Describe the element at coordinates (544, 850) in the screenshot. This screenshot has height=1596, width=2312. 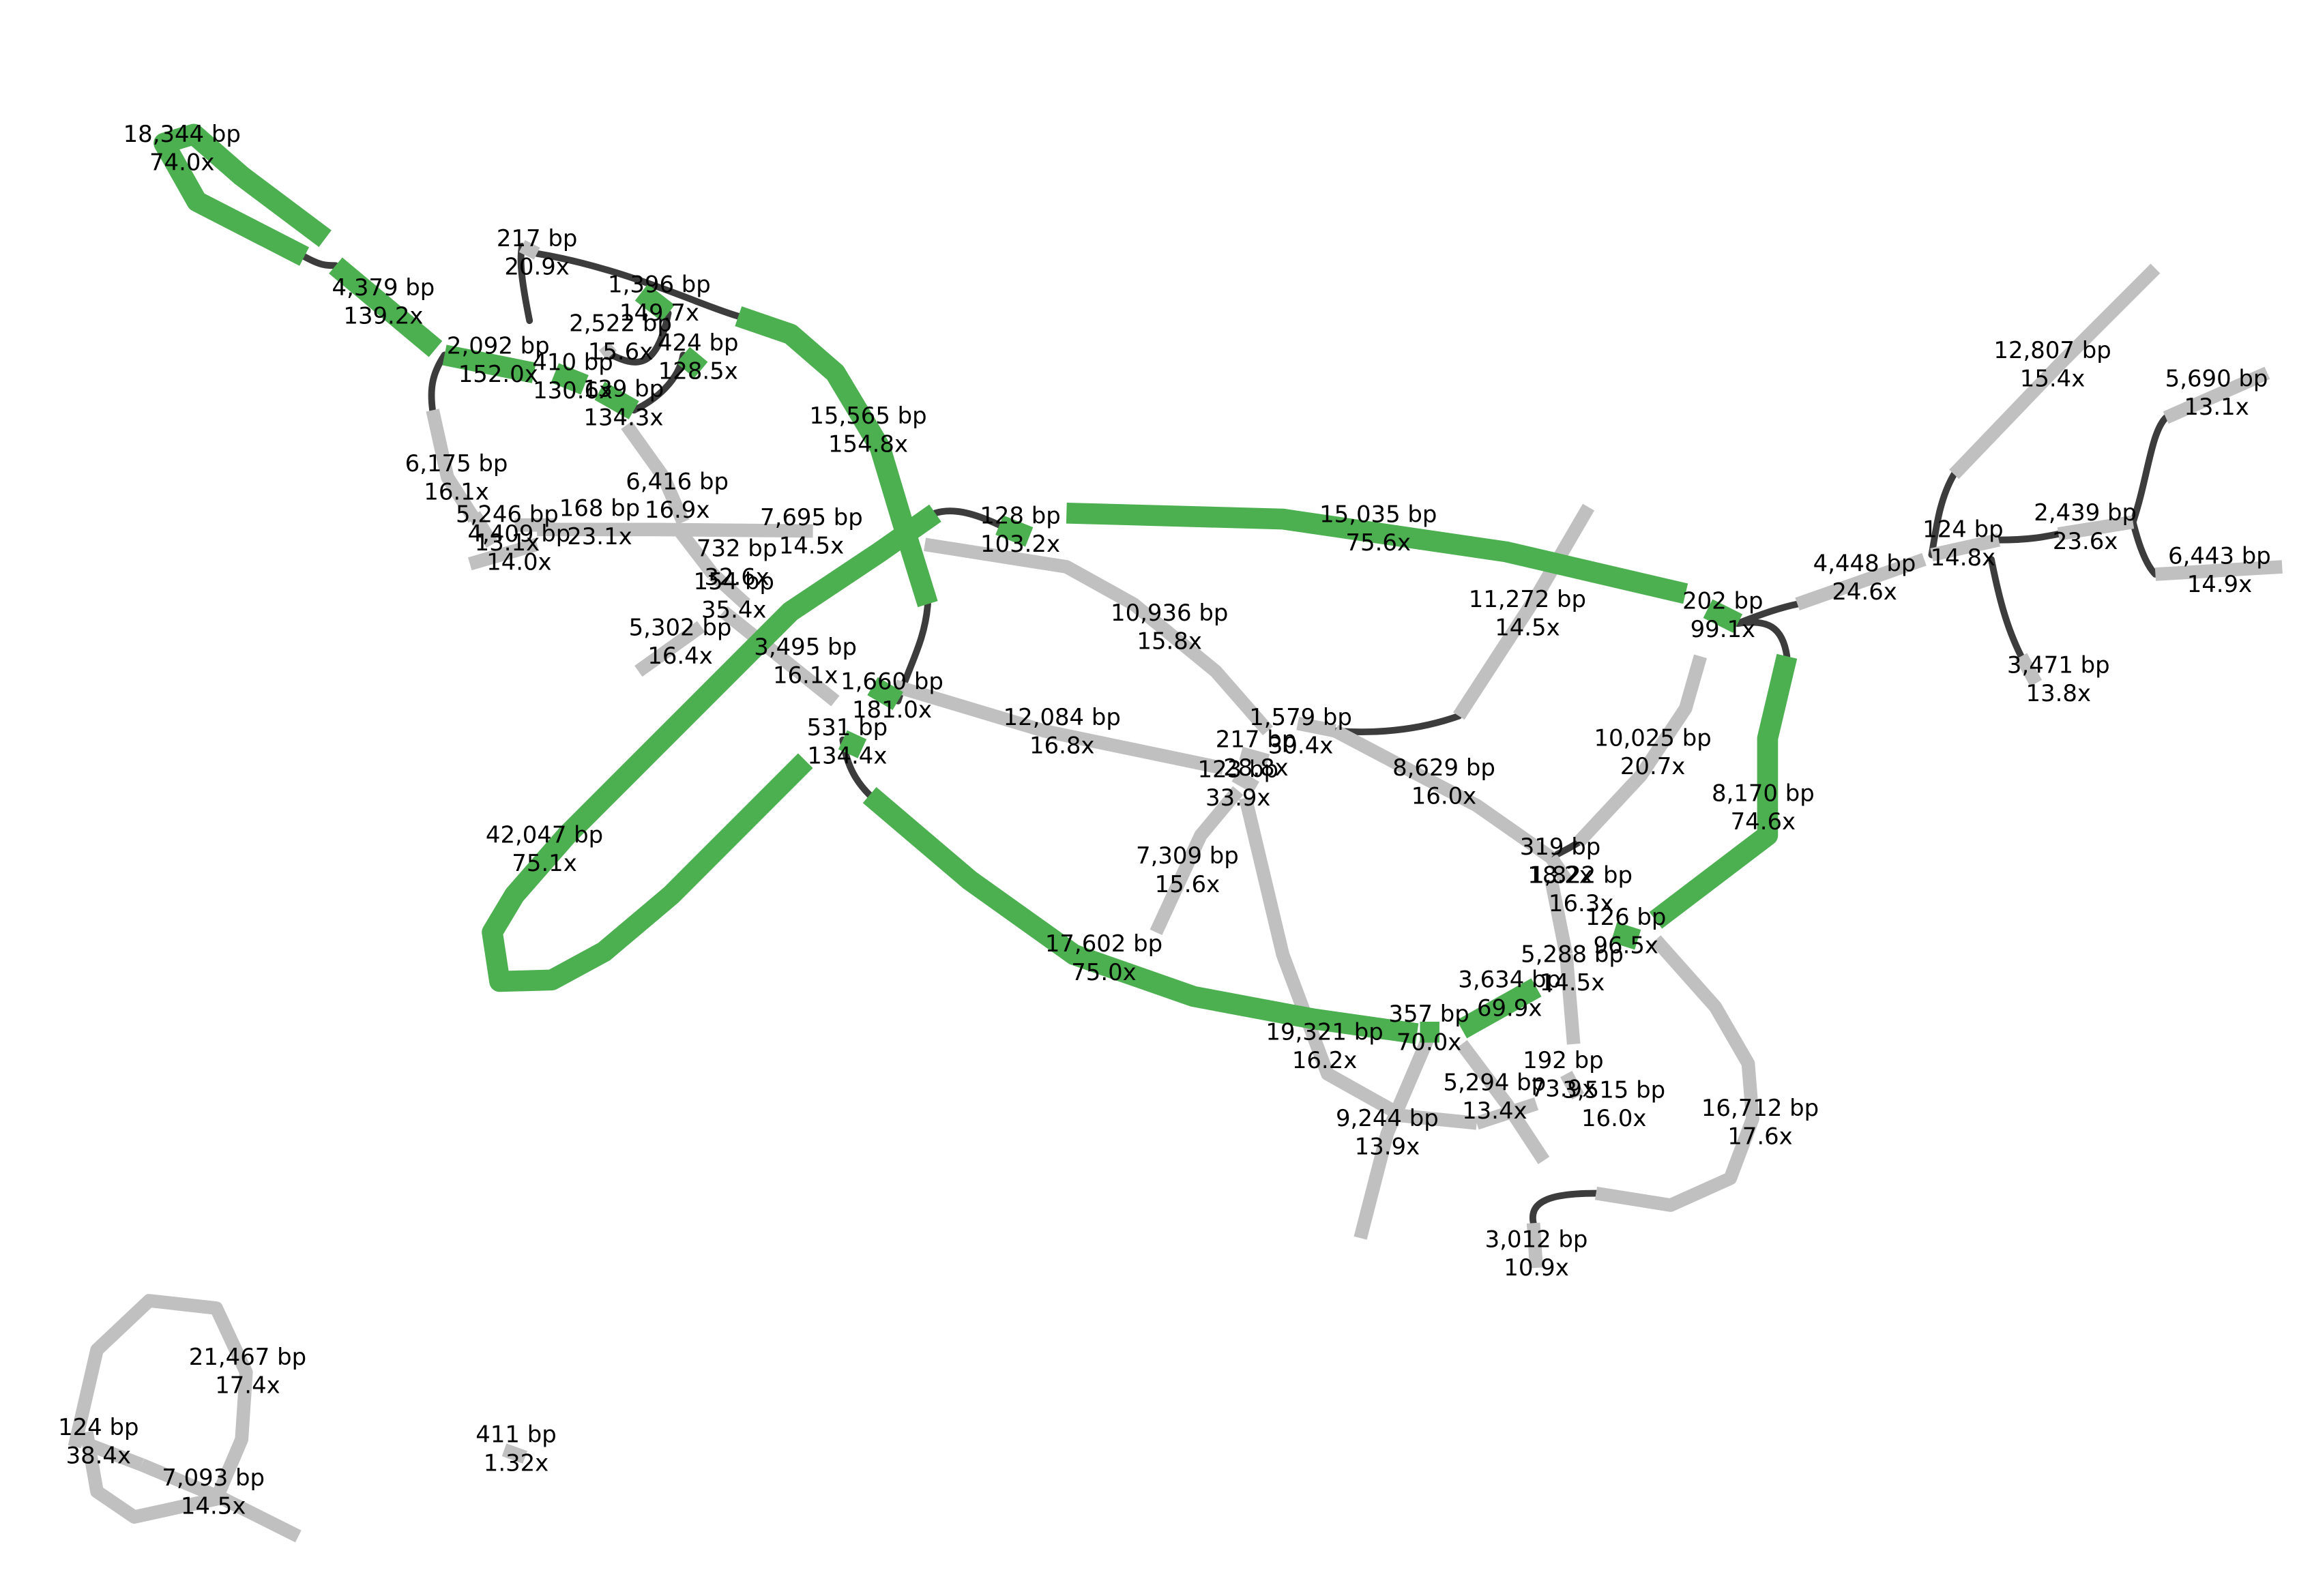
I see `segment-label: 42,047 bp 75.1x` at that location.